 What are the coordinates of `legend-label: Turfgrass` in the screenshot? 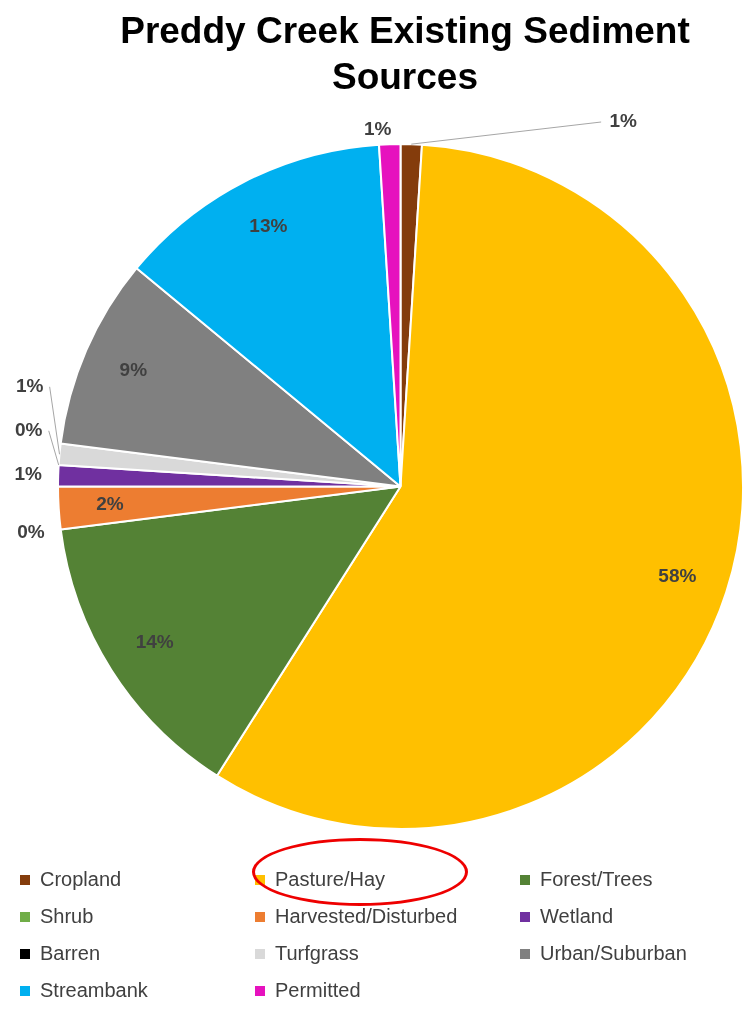 It's located at (317, 953).